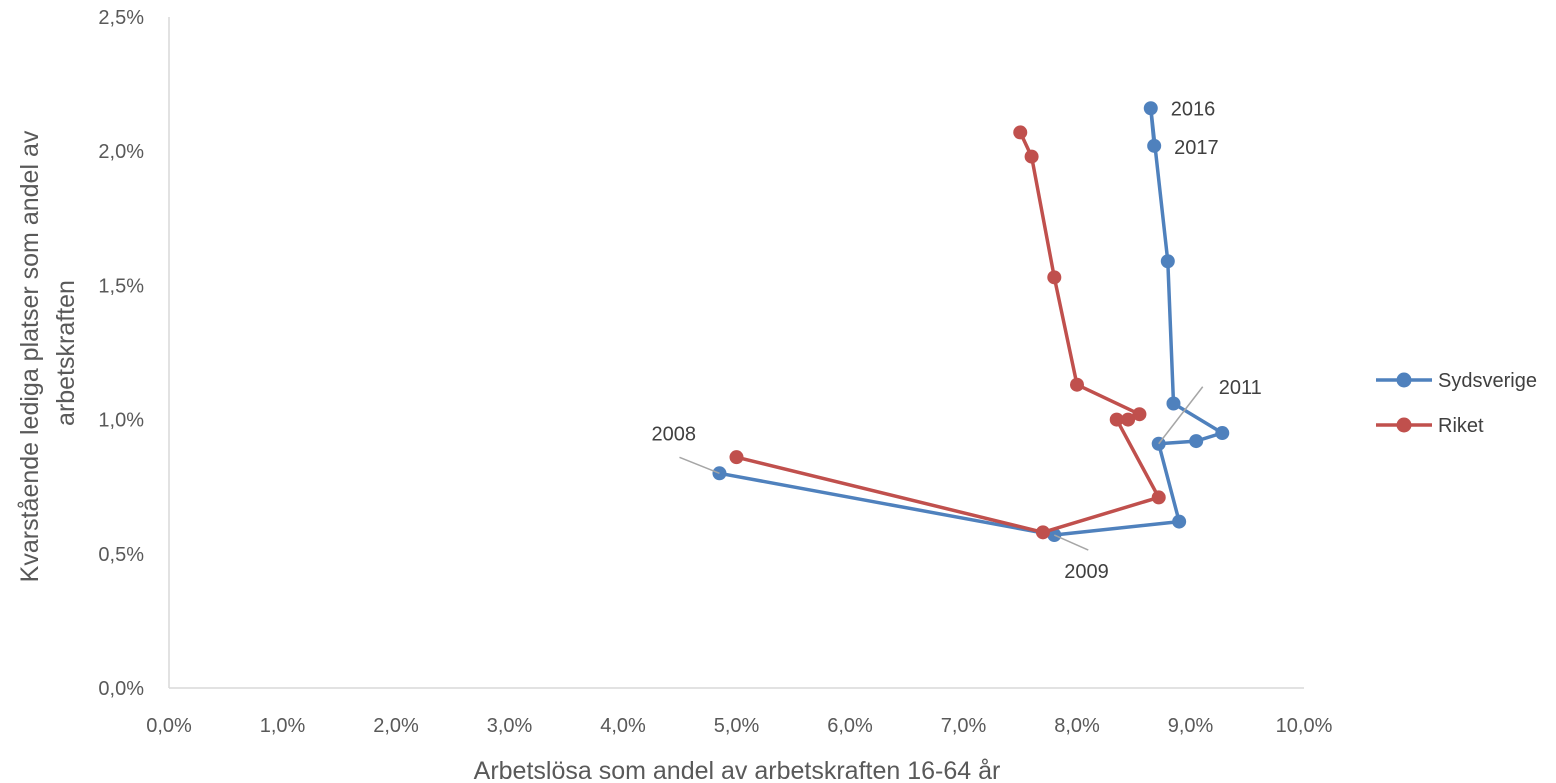 Image resolution: width=1556 pixels, height=783 pixels. What do you see at coordinates (1404, 380) in the screenshot?
I see `legend-marker-sydsverige` at bounding box center [1404, 380].